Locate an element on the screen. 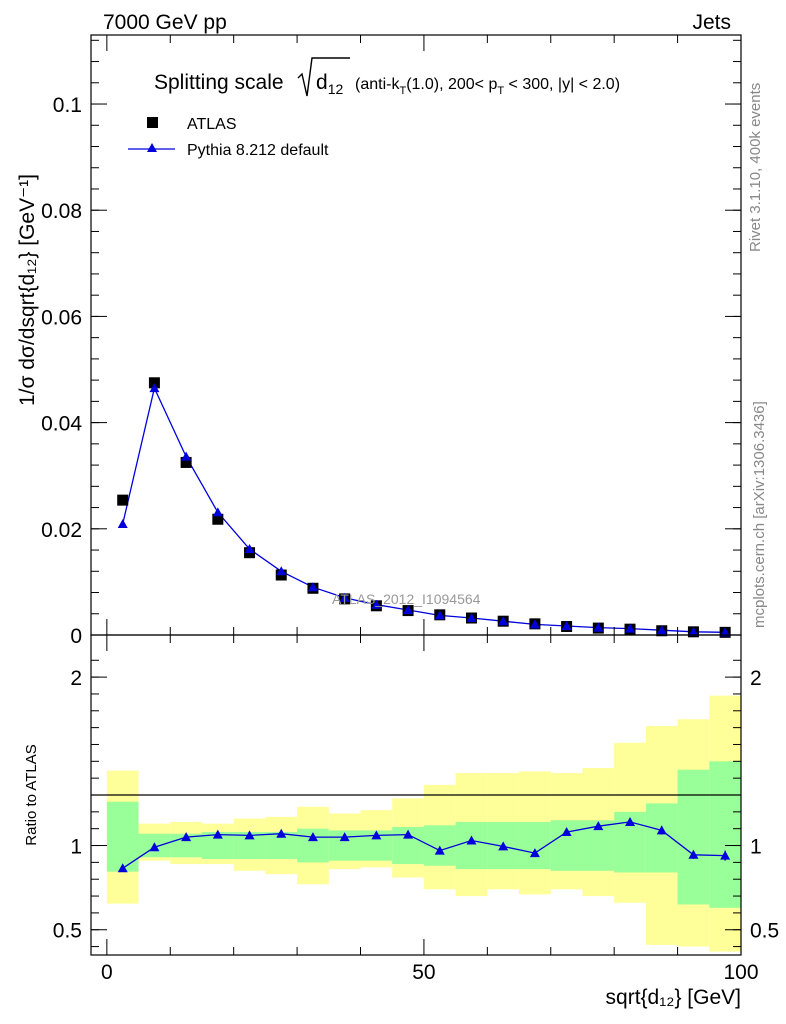 Image resolution: width=786 pixels, height=1024 pixels. ratio-xtick-label: 50 is located at coordinates (423, 972).